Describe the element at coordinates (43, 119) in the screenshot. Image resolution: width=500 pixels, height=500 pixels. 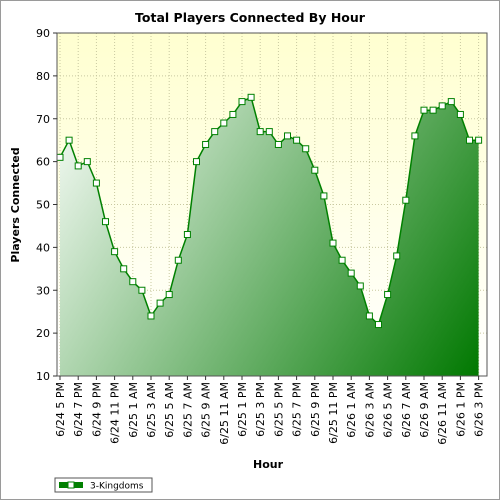
I see `y-tick-label: 70` at that location.